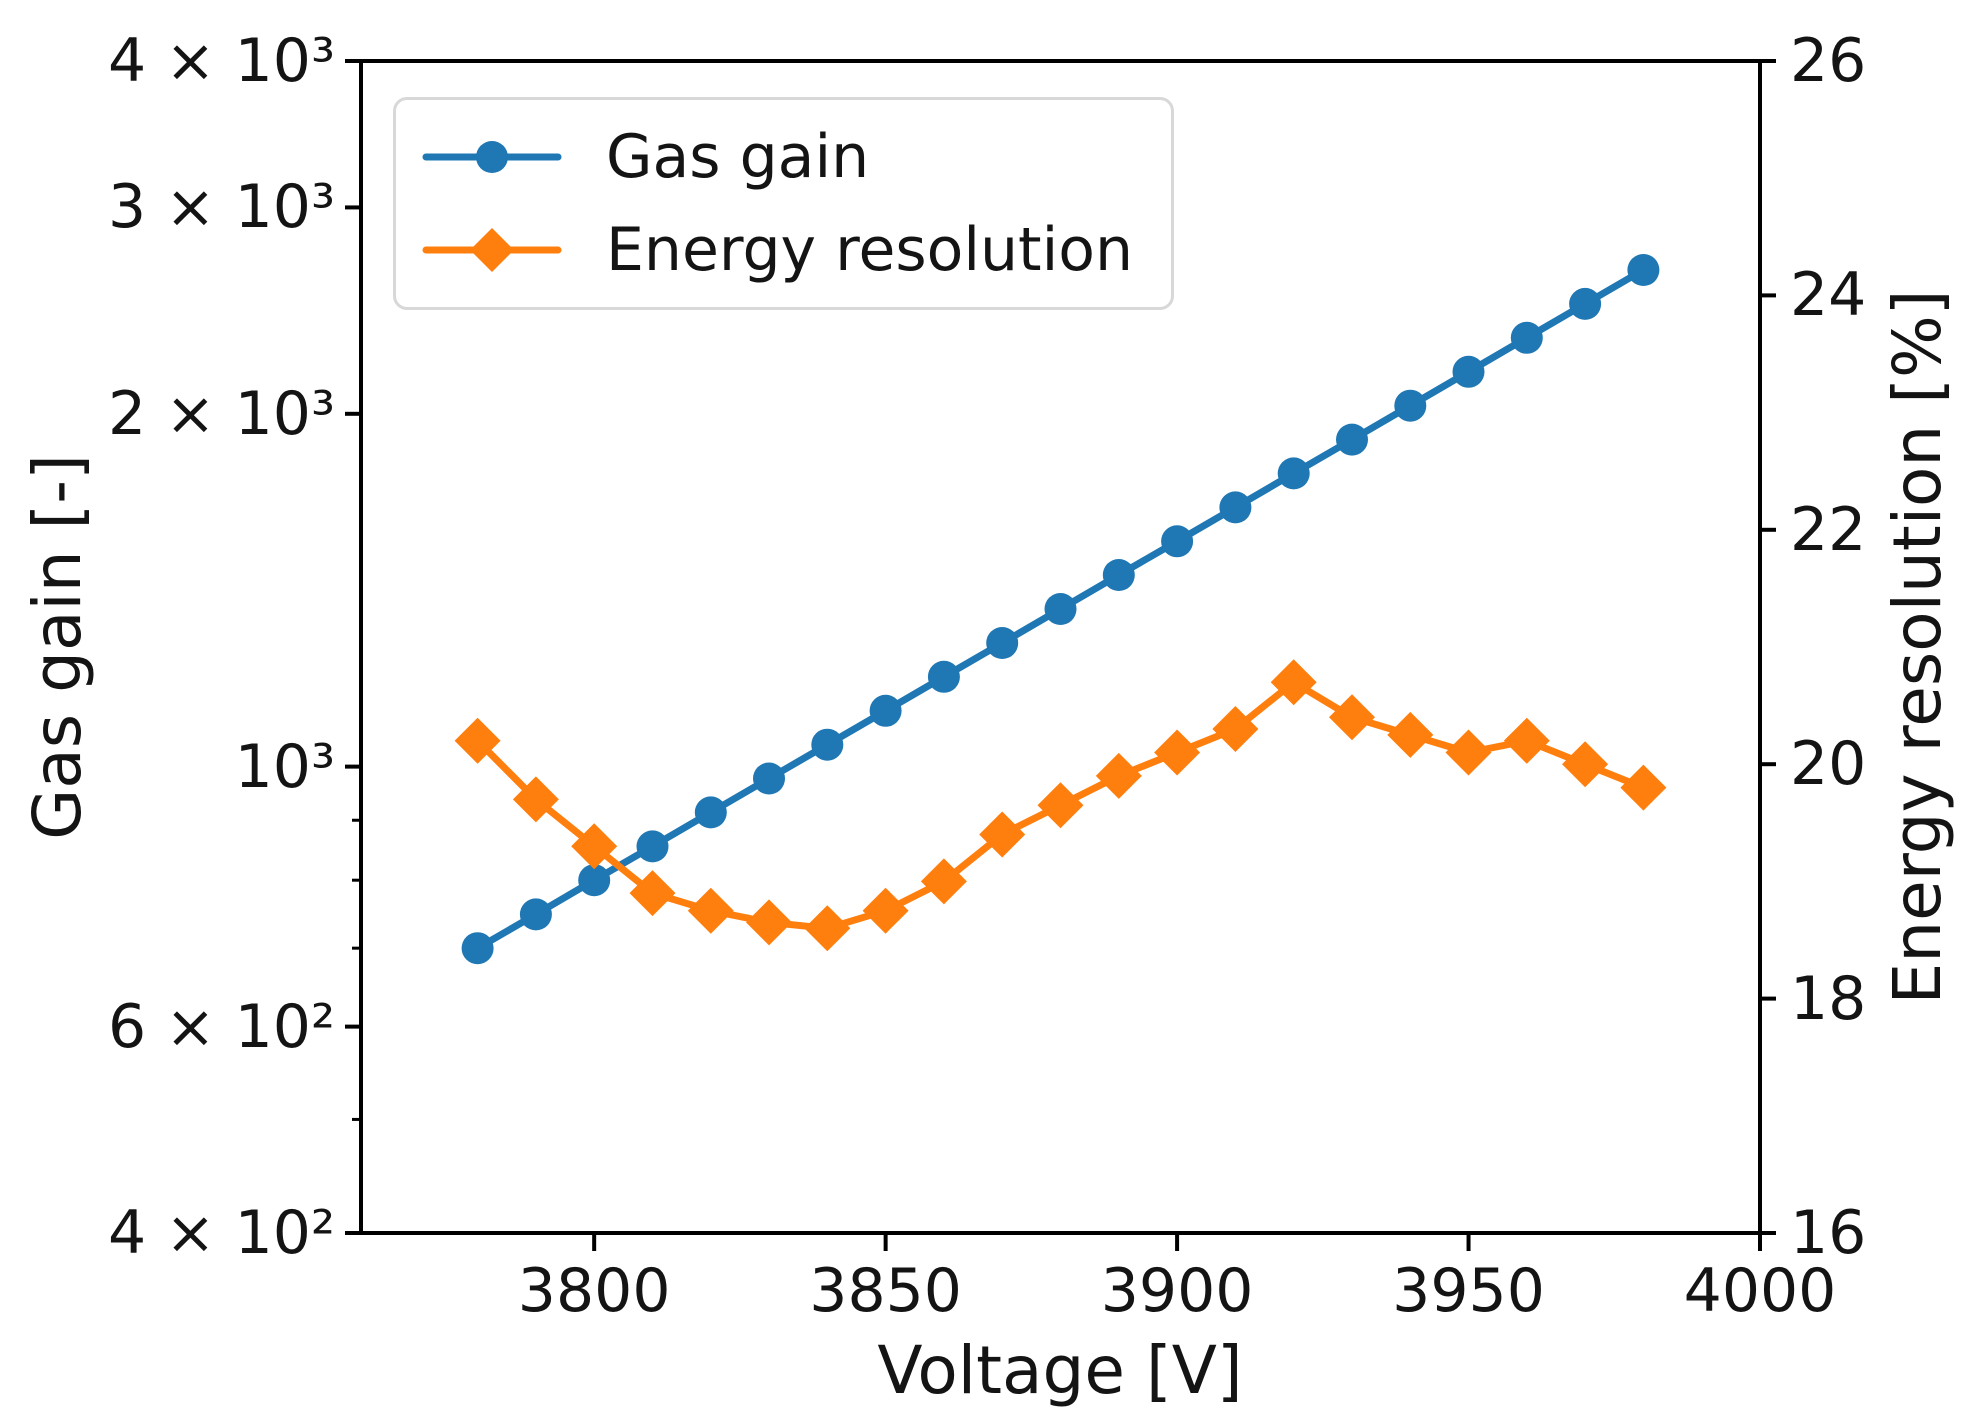 The width and height of the screenshot is (1984, 1427). I want to click on y-axis-label-left: Gas gain [-], so click(57, 647).